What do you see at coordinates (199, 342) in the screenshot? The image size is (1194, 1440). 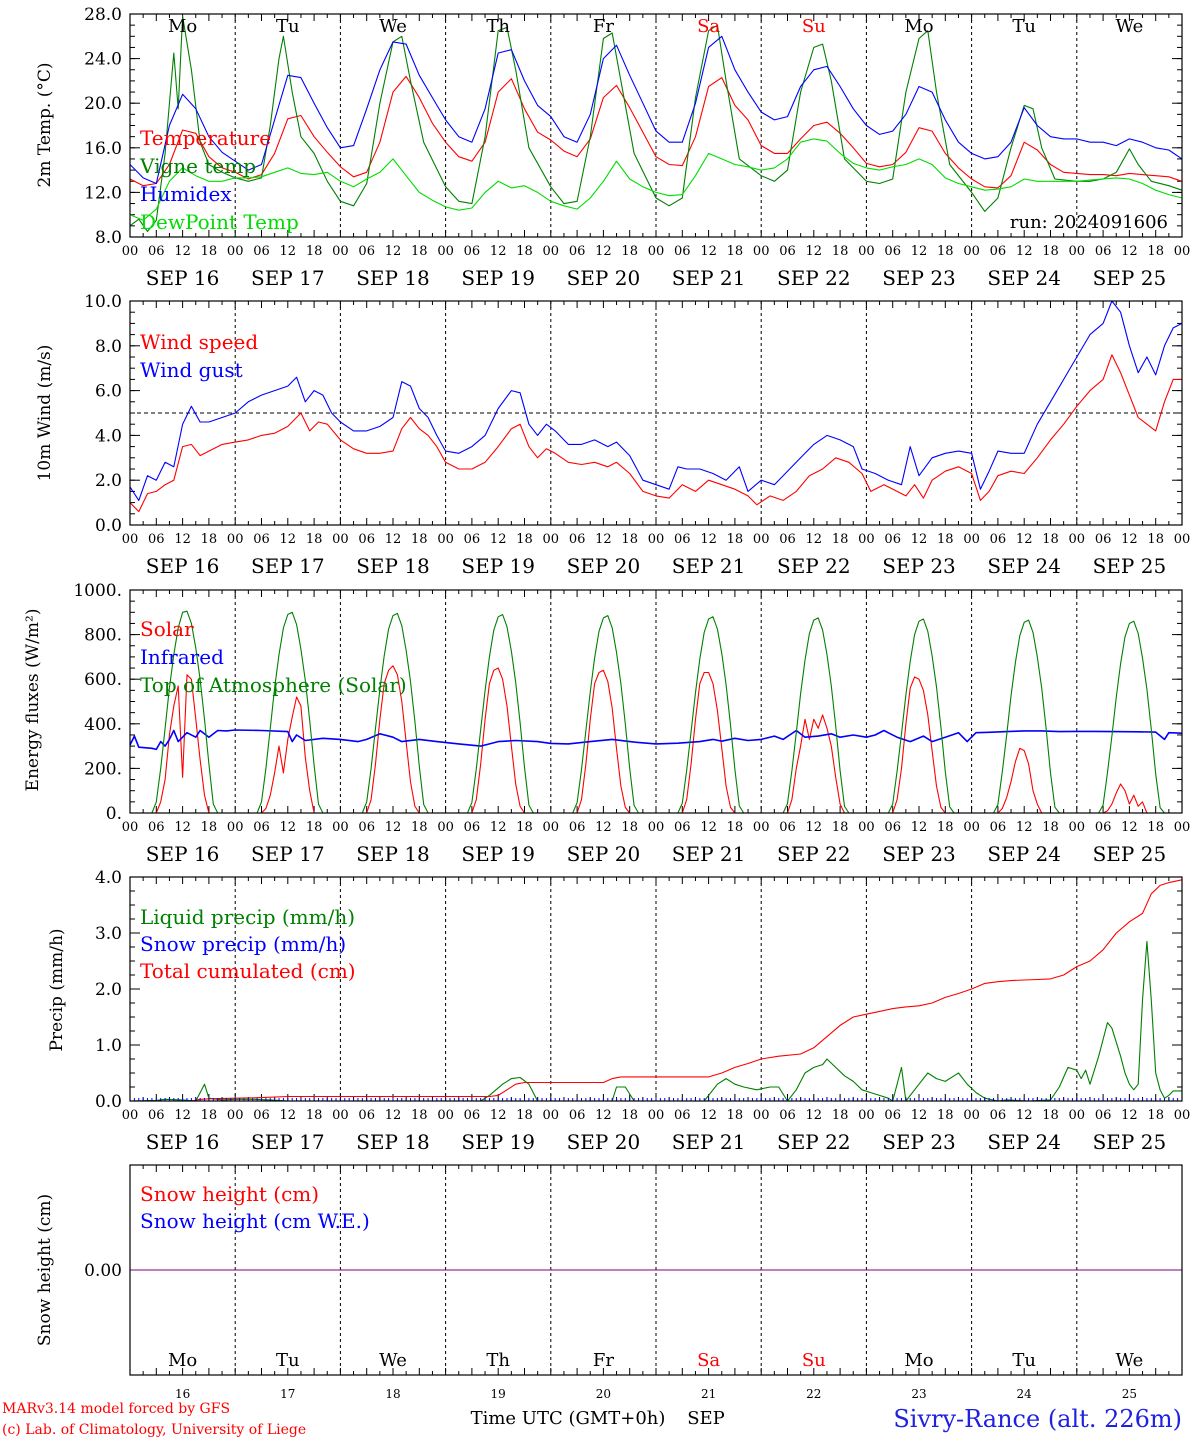 I see `legend-entry: Wind speed` at bounding box center [199, 342].